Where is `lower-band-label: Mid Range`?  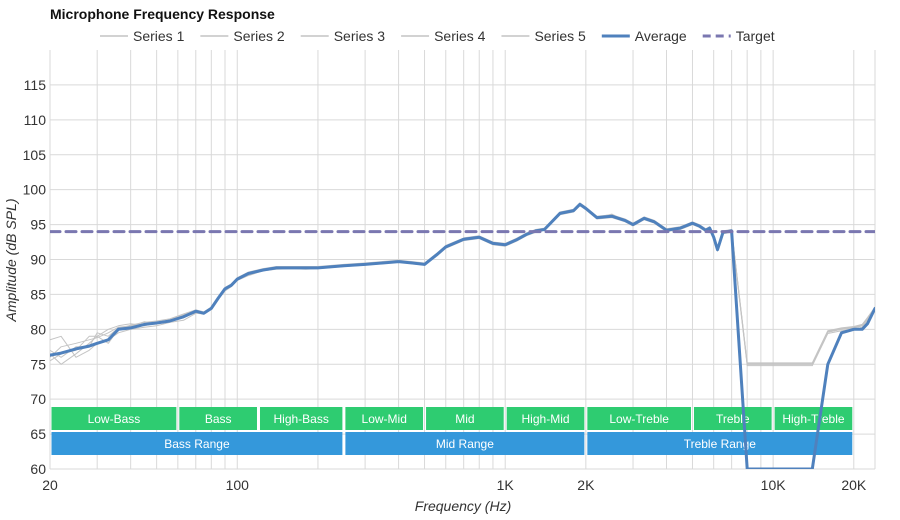
lower-band-label: Mid Range is located at coordinates (465, 444).